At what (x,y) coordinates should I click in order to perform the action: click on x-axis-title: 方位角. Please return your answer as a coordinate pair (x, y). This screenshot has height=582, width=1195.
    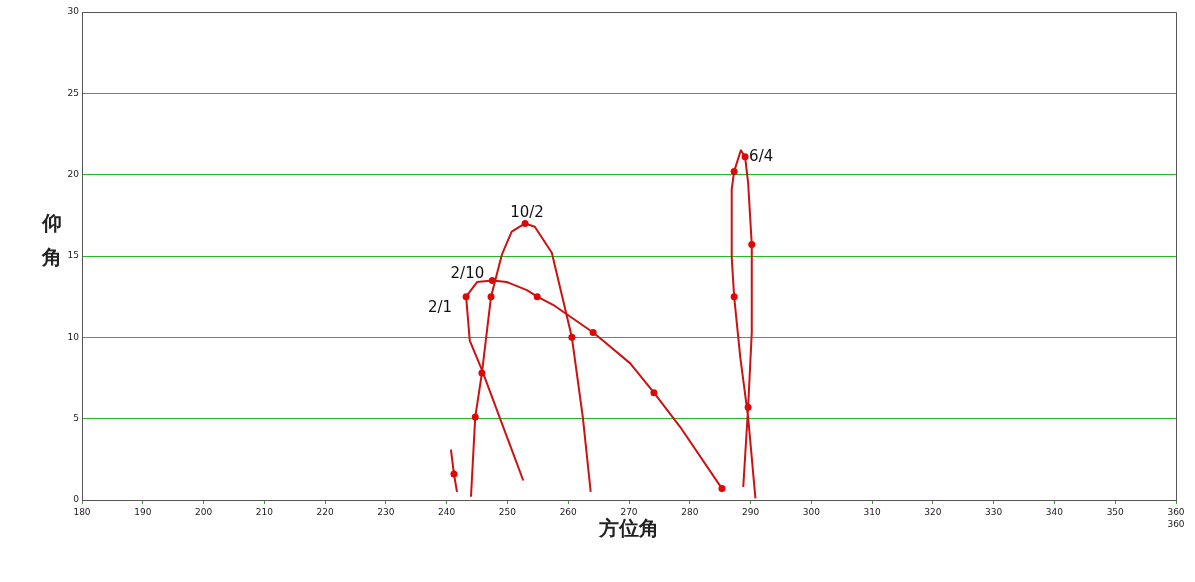
    Looking at the image, I should click on (628, 528).